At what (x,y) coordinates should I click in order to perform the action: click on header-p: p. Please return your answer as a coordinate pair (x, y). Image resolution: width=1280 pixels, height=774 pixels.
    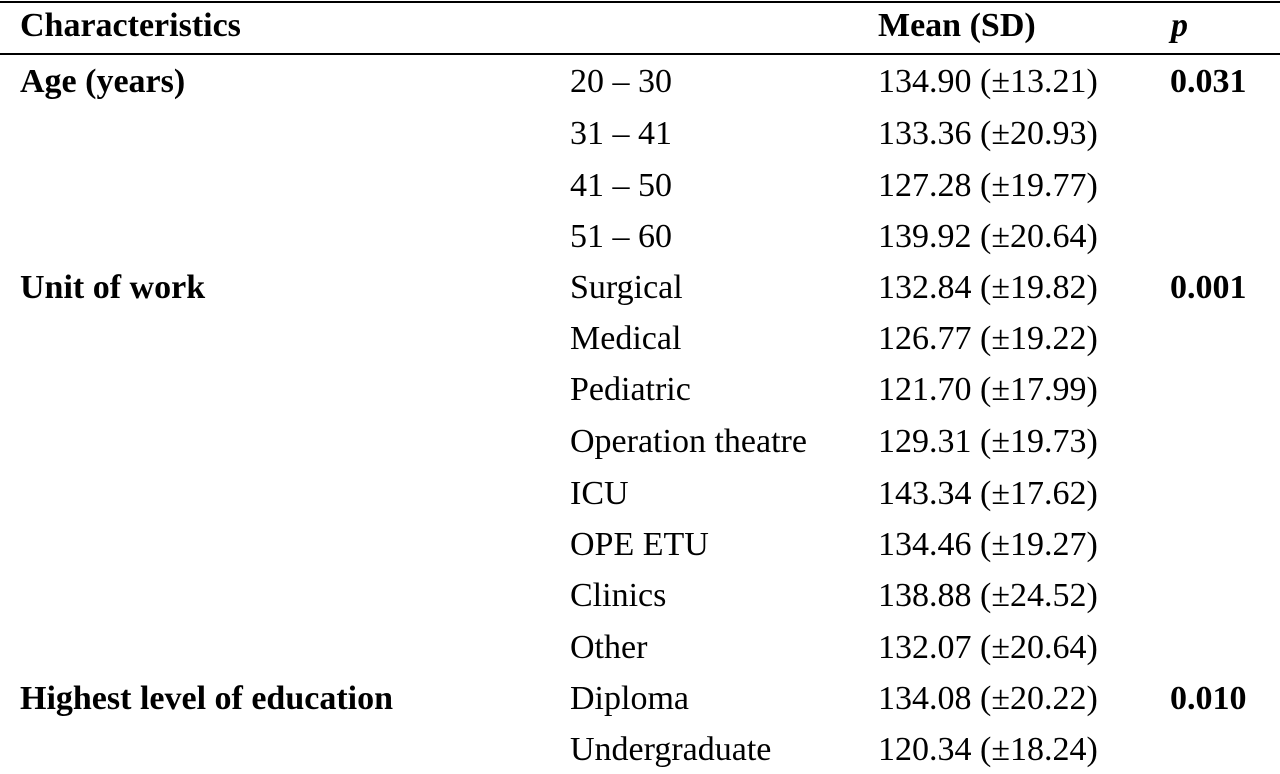
    Looking at the image, I should click on (1179, 25).